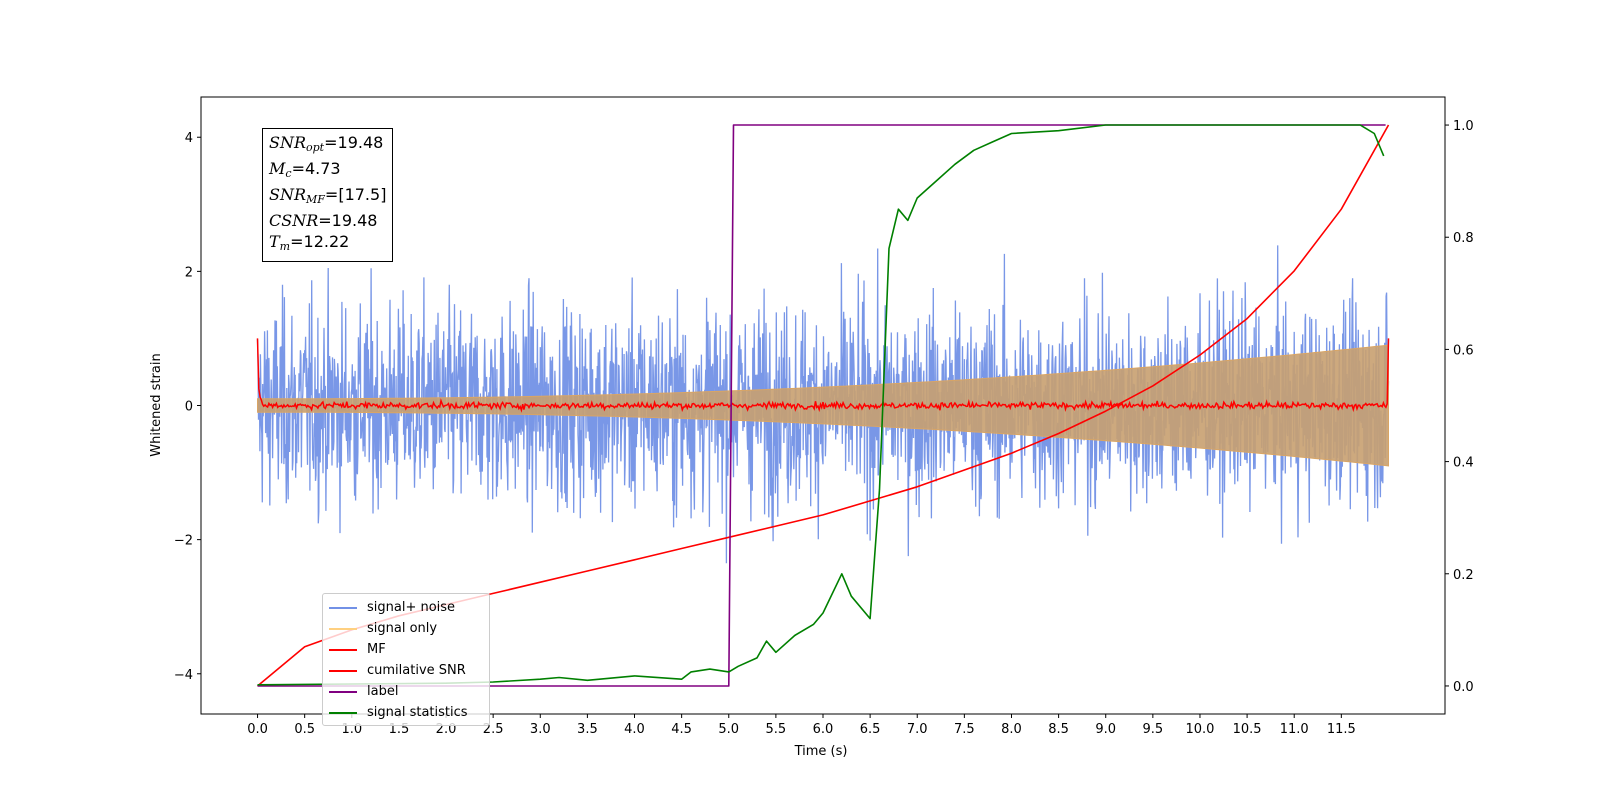 This screenshot has width=1600, height=800. Describe the element at coordinates (870, 729) in the screenshot. I see `x-tick-label: 6.5` at that location.